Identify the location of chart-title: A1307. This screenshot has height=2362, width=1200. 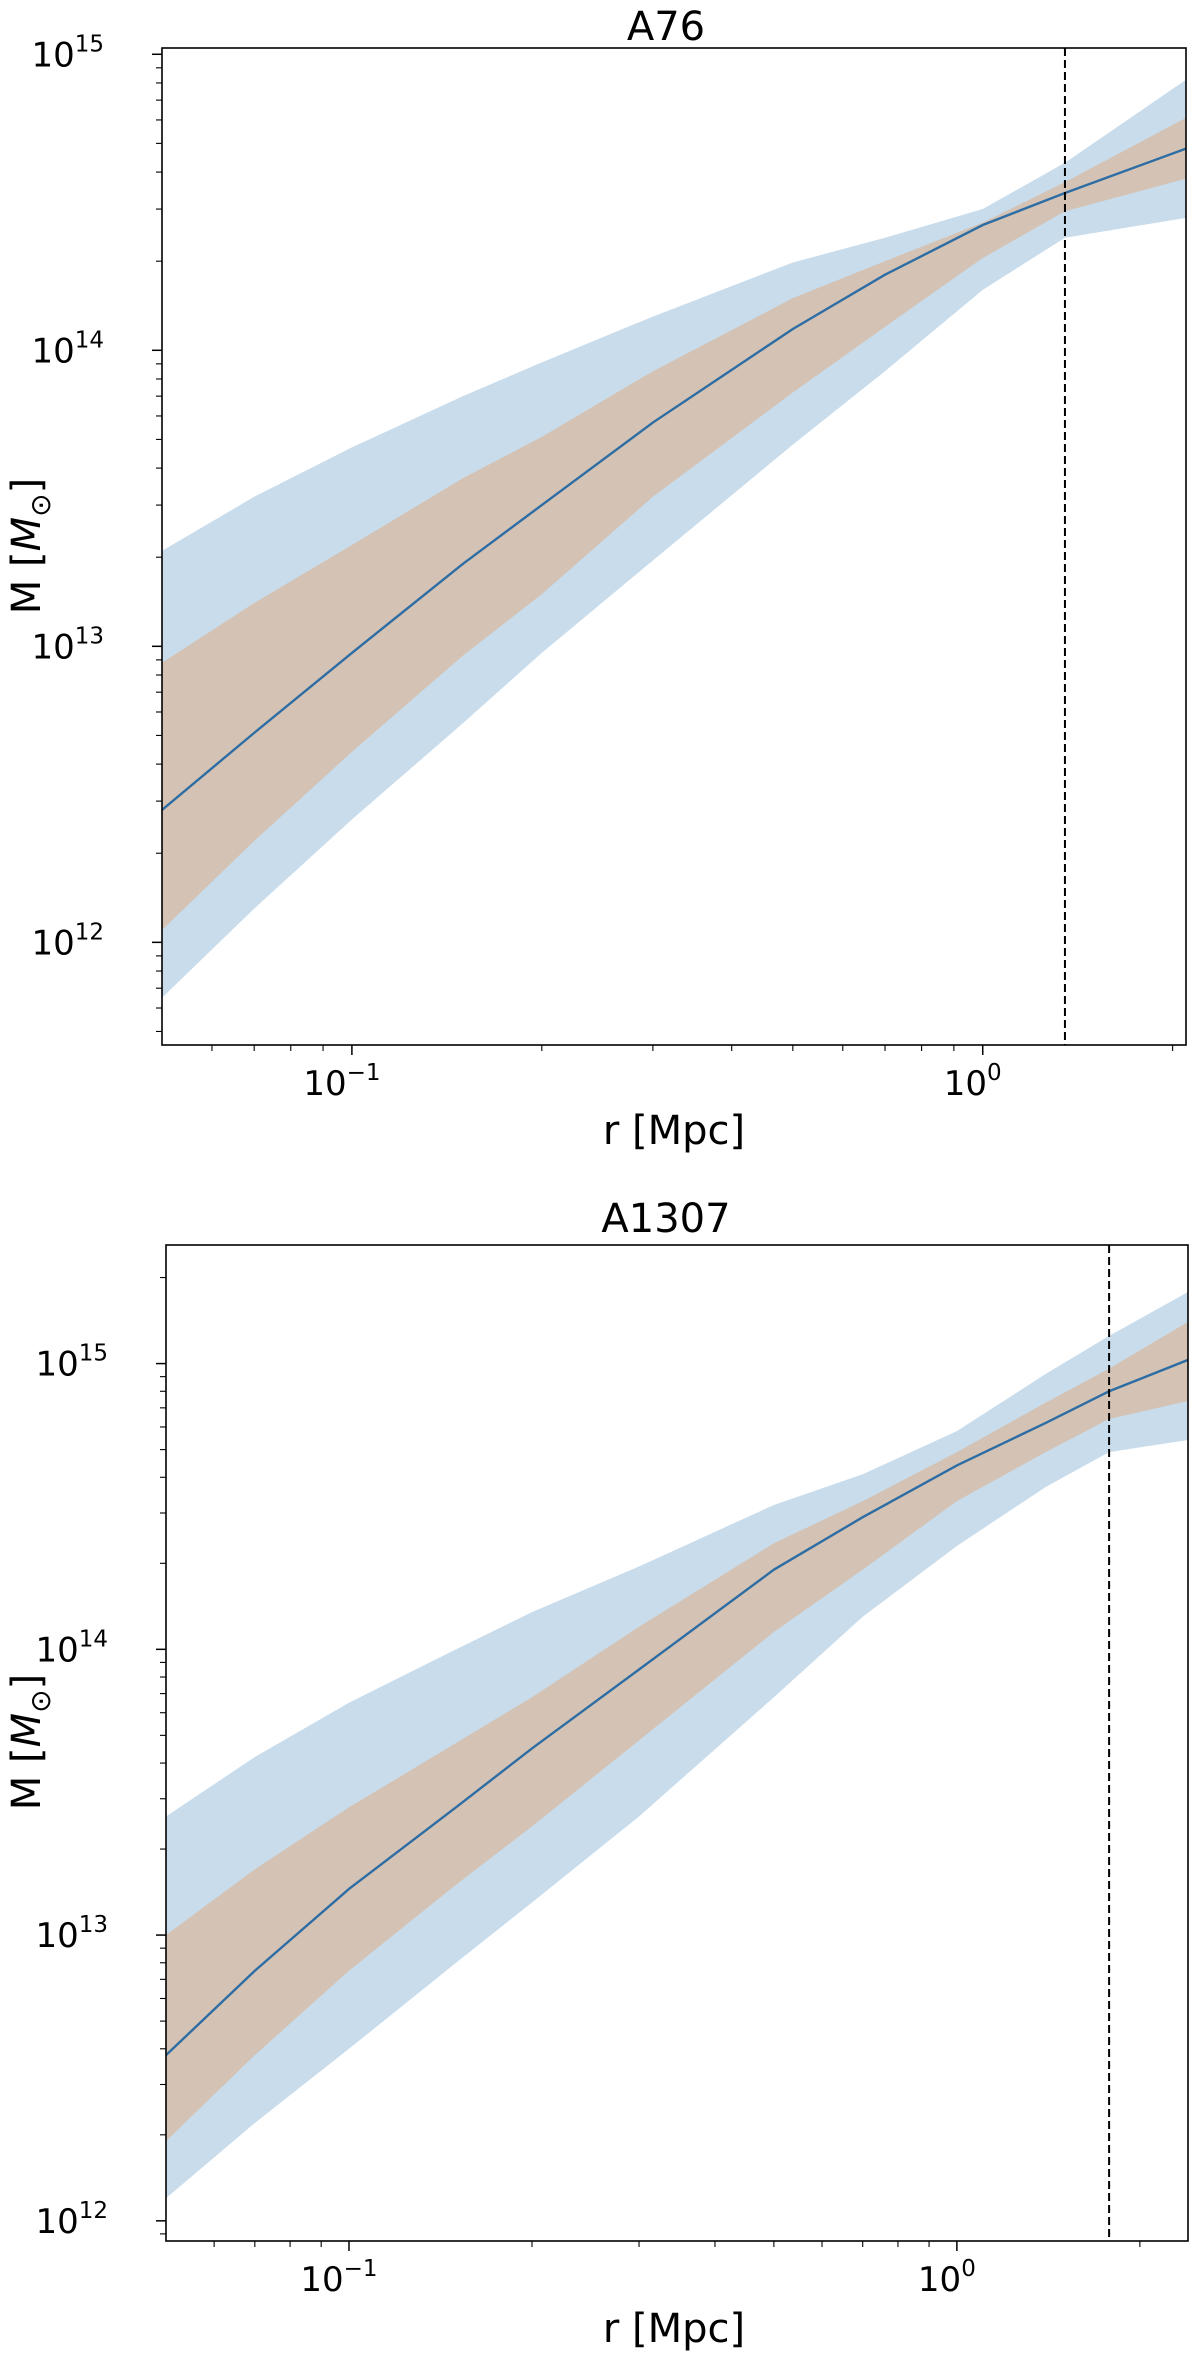
(665, 1219).